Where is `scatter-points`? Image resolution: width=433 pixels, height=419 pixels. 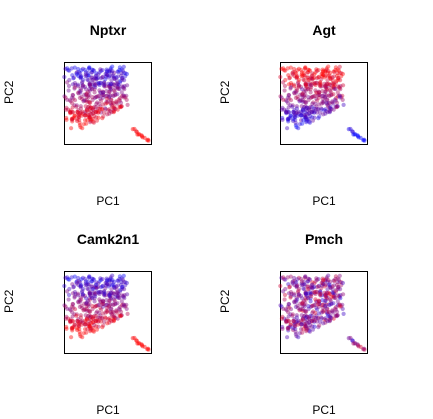 scatter-points is located at coordinates (322, 312).